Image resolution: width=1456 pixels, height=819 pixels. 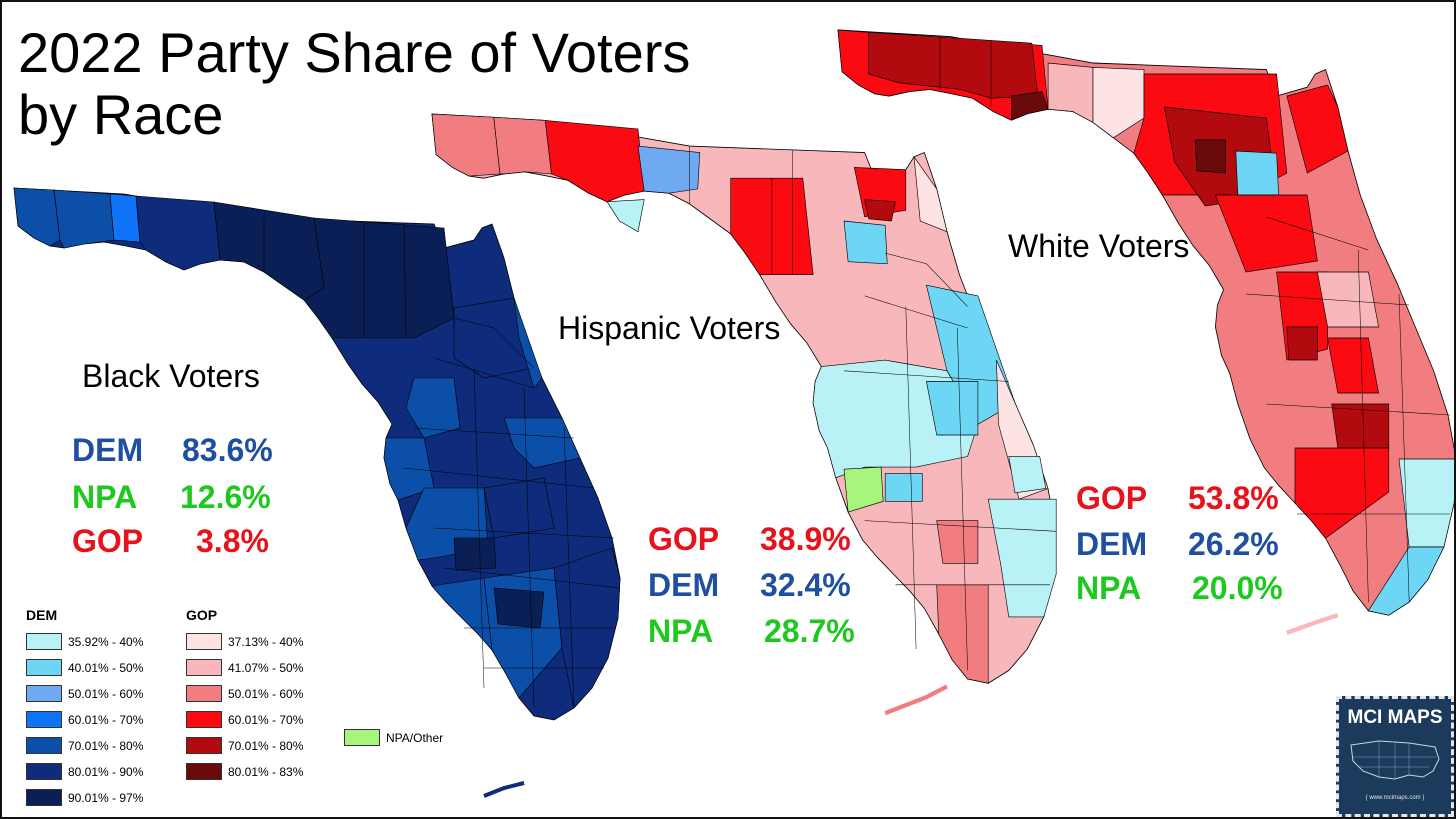 I want to click on legend-item-dem: 40.01% - 50%, so click(x=84, y=667).